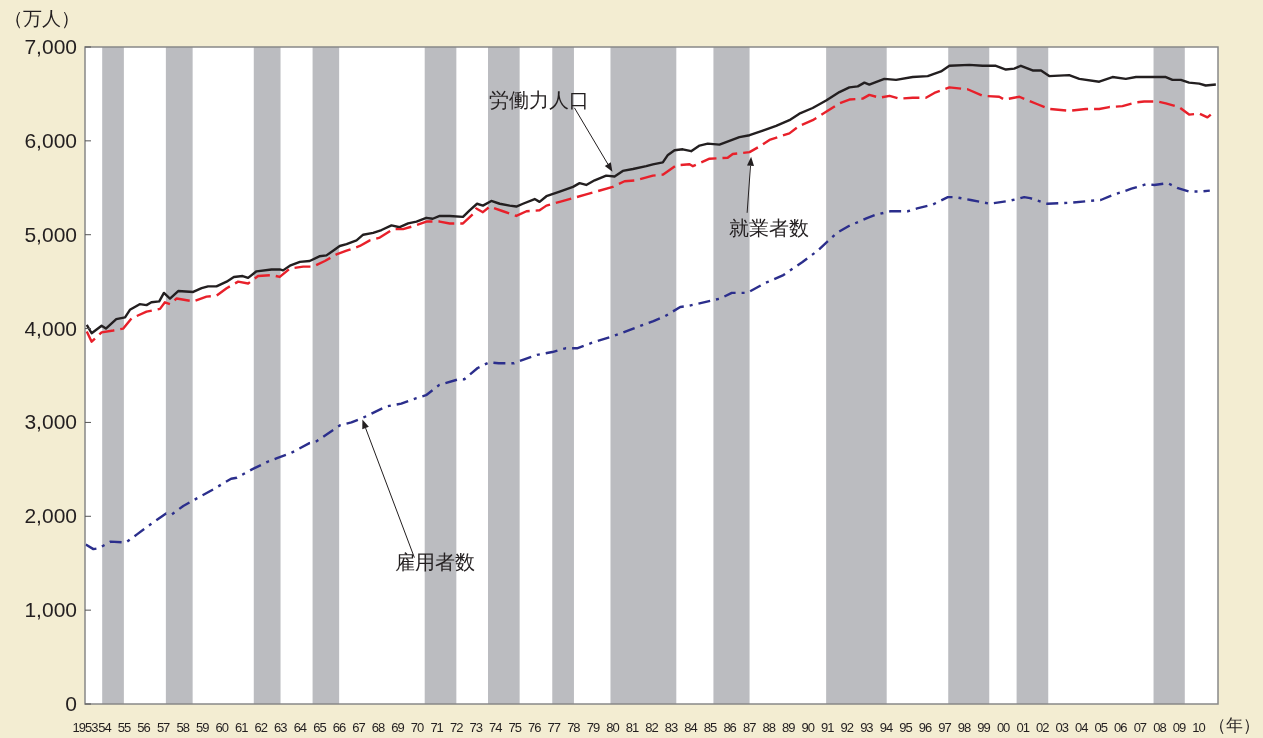 The image size is (1263, 738). I want to click on x-tick-label: 89, so click(789, 727).